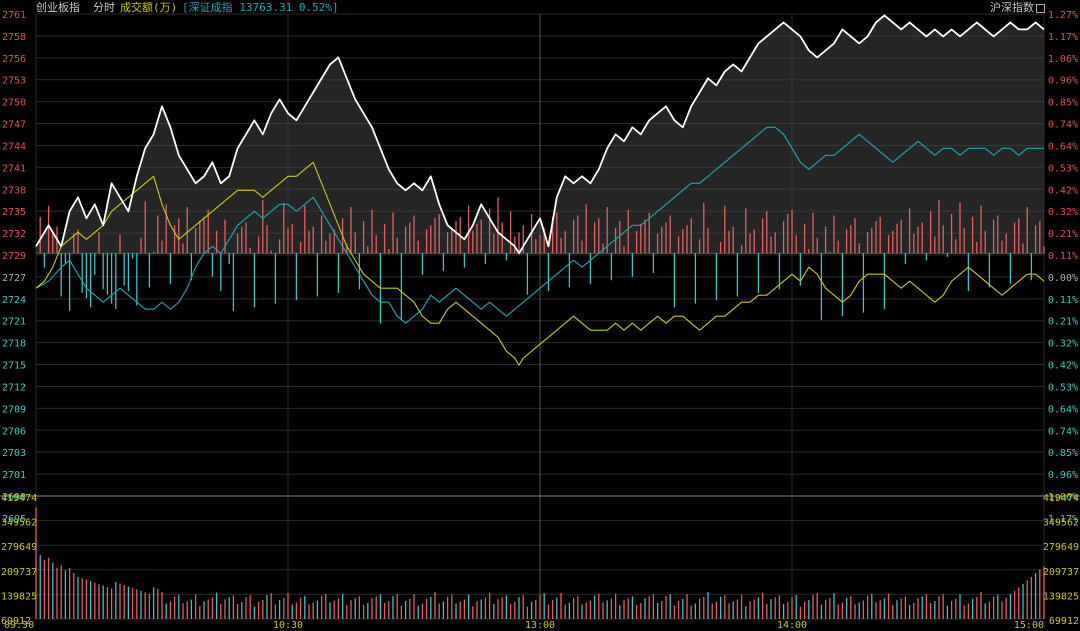 Image resolution: width=1080 pixels, height=631 pixels. Describe the element at coordinates (1029, 625) in the screenshot. I see `time-tick-label: 15:00` at that location.